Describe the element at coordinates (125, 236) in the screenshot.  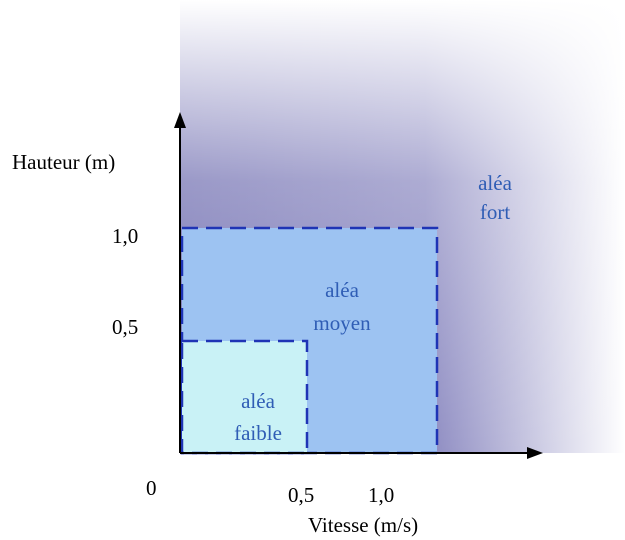
I see `y-tick-label: 1,0` at that location.